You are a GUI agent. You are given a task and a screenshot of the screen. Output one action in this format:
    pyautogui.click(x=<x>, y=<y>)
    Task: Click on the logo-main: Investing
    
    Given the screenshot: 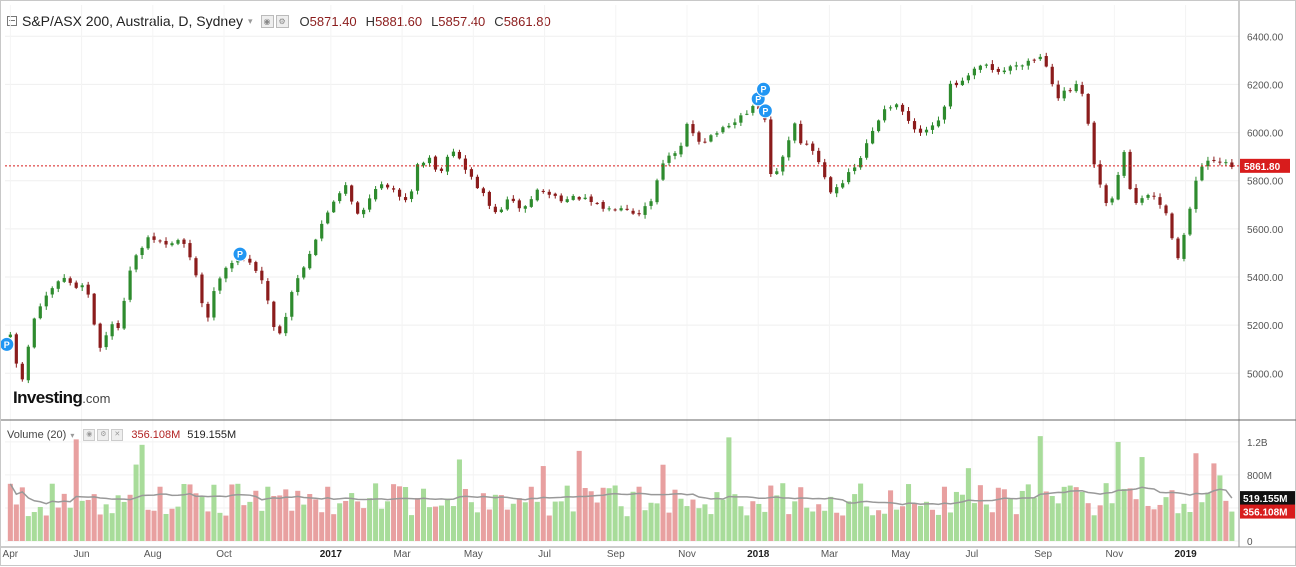 What is the action you would take?
    pyautogui.click(x=48, y=397)
    